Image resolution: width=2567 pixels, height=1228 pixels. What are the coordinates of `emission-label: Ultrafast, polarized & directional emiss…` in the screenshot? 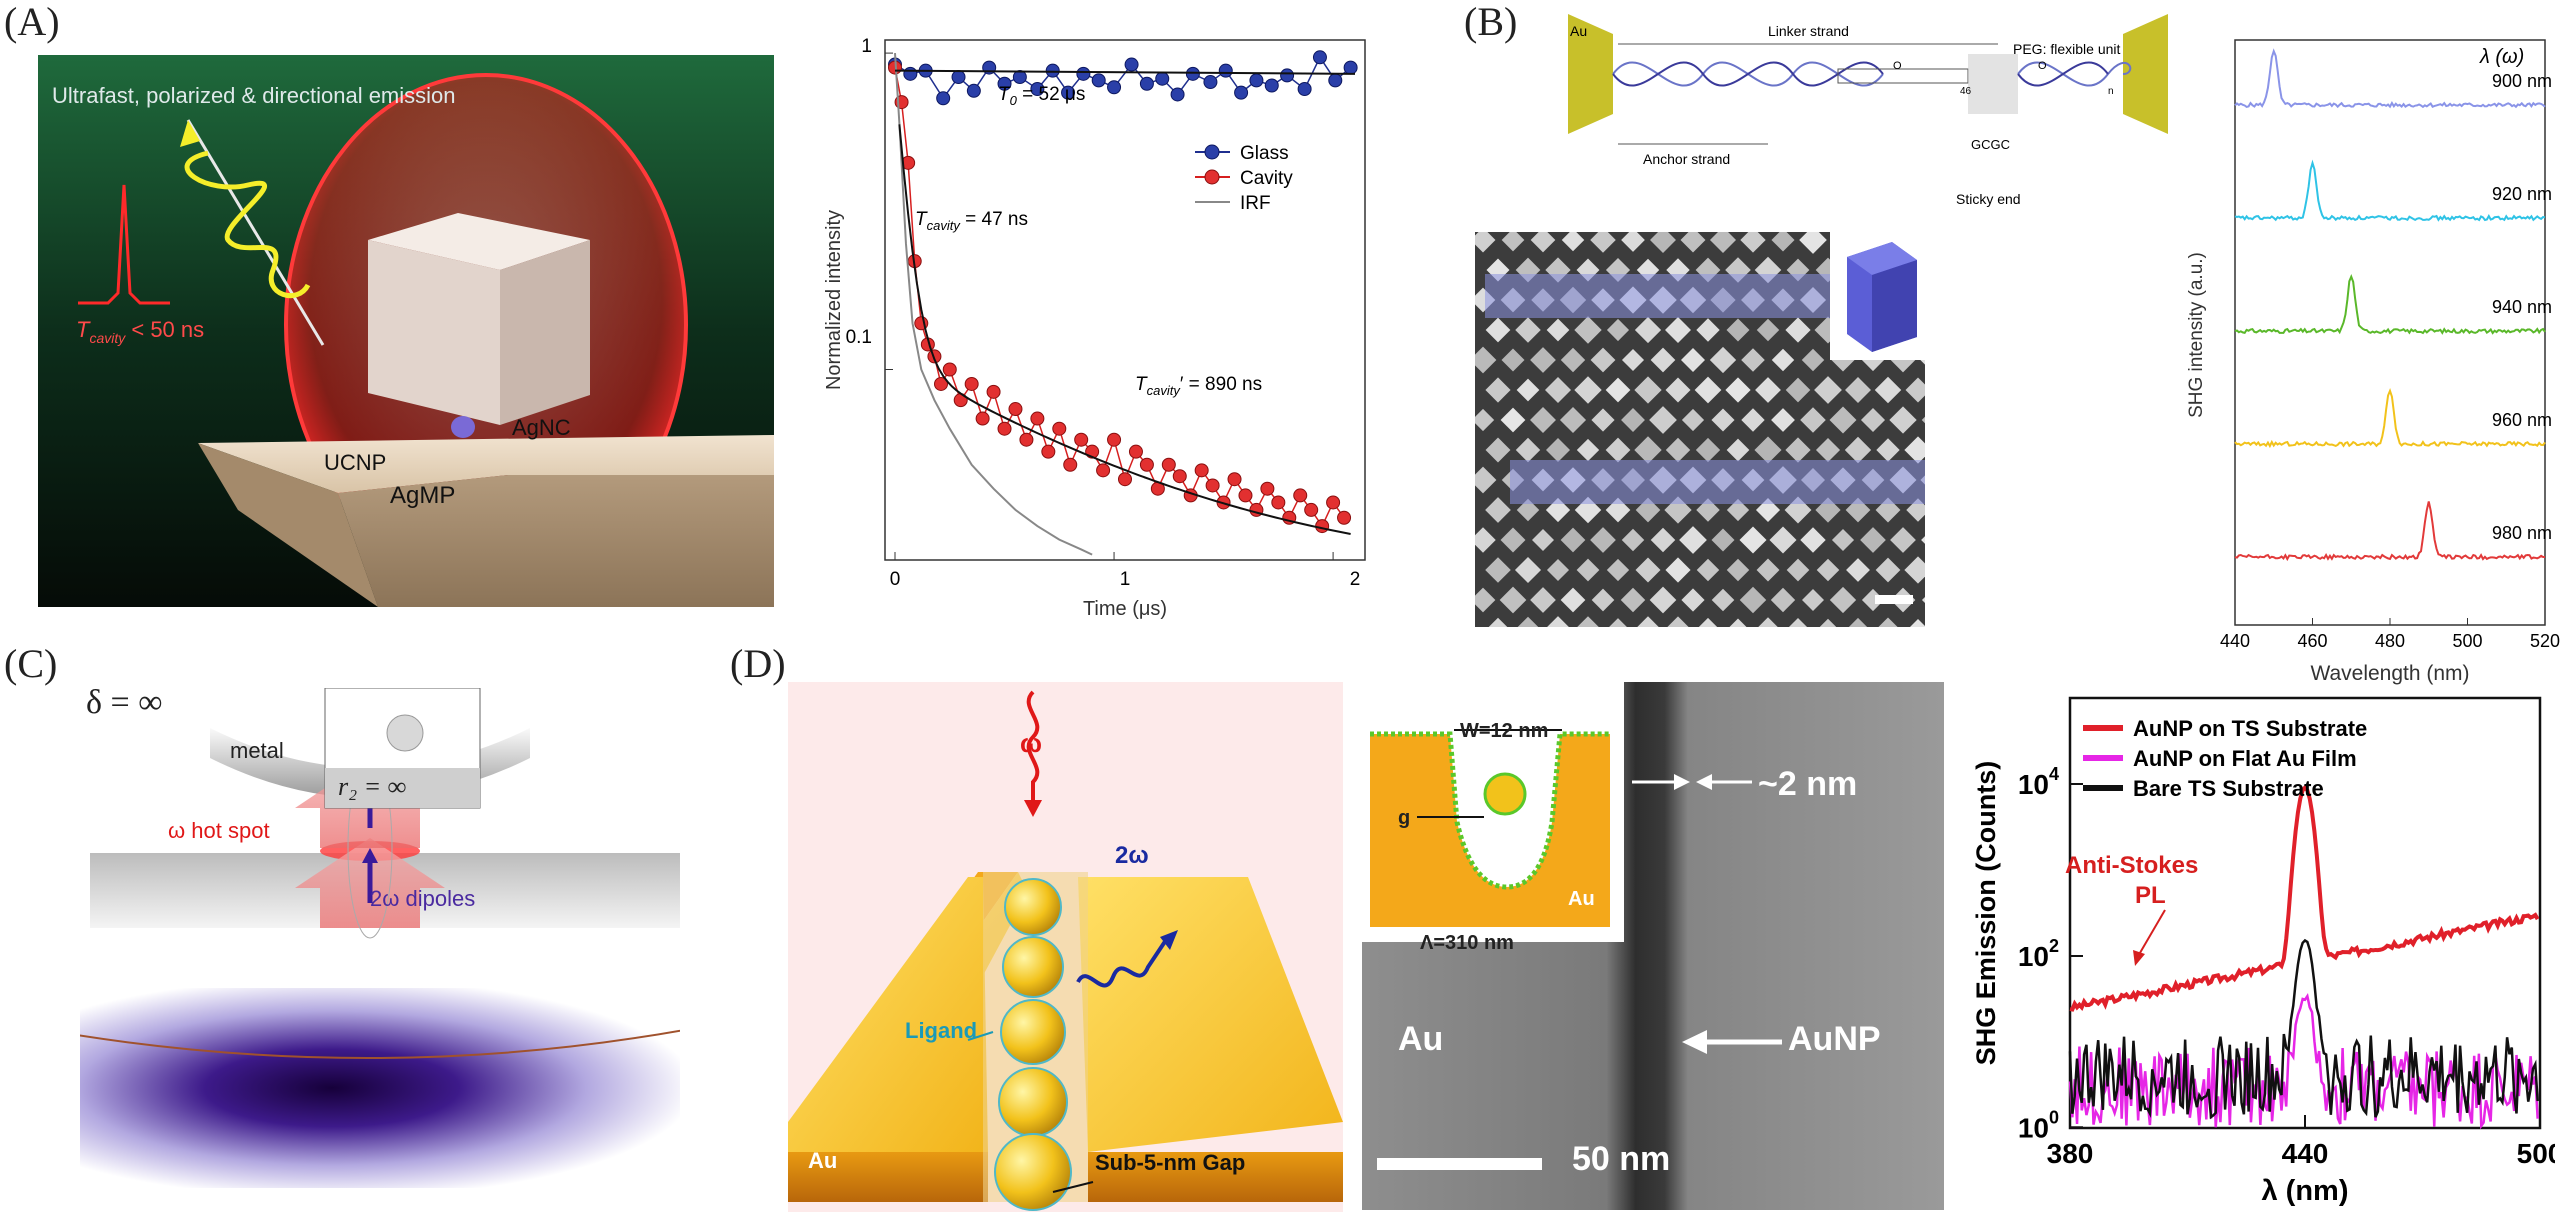 It's located at (254, 95).